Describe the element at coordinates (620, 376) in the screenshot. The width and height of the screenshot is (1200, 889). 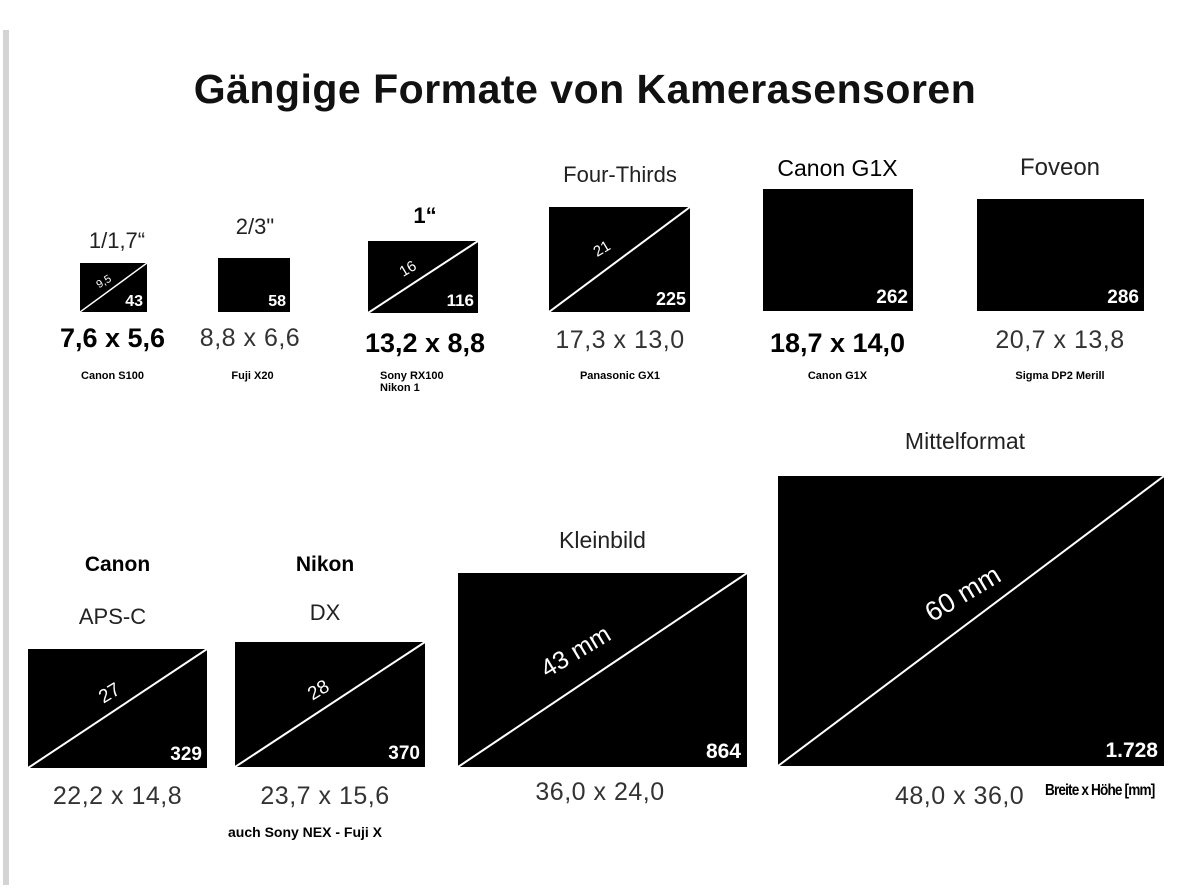
I see `camera-four-thirds: Panasonic GX1` at that location.